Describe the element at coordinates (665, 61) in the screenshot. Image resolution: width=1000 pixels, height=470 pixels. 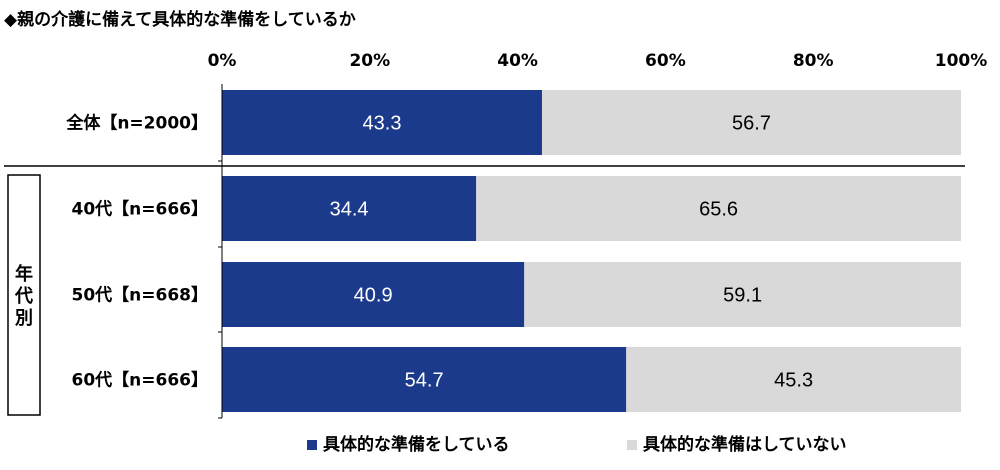
I see `x-tick-label: 60%` at that location.